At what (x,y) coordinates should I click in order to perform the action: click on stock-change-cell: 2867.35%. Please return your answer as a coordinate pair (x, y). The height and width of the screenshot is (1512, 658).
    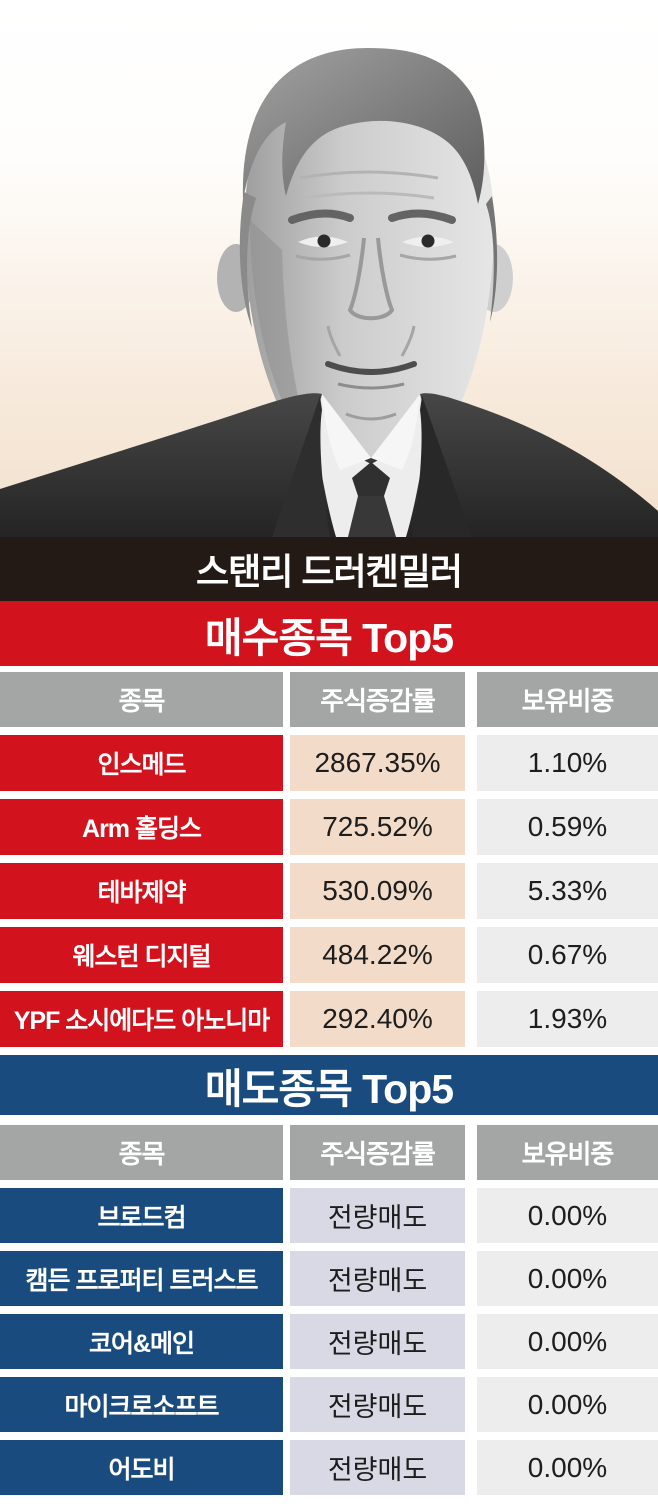
    Looking at the image, I should click on (377, 763).